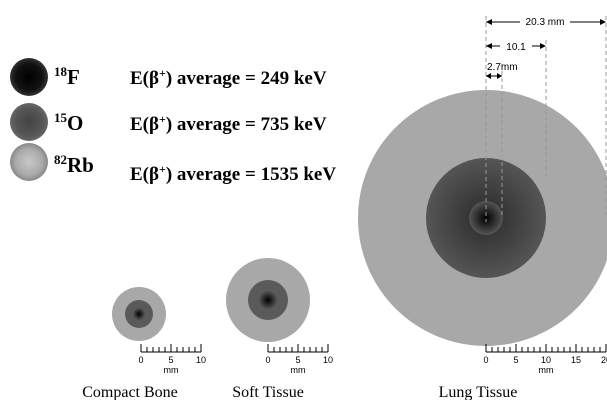  I want to click on scale-label: 20, so click(604, 360).